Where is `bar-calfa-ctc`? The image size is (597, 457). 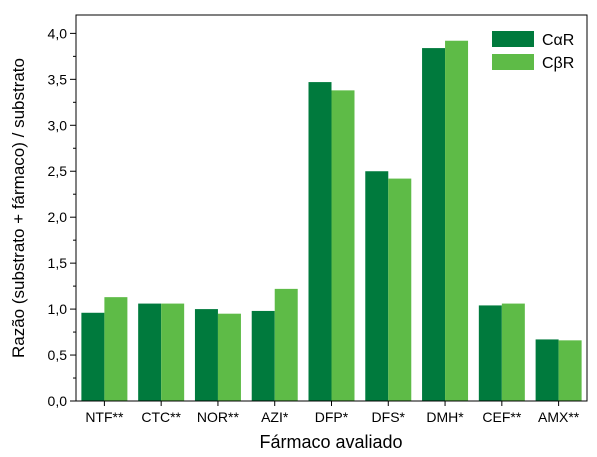 bar-calfa-ctc is located at coordinates (150, 352).